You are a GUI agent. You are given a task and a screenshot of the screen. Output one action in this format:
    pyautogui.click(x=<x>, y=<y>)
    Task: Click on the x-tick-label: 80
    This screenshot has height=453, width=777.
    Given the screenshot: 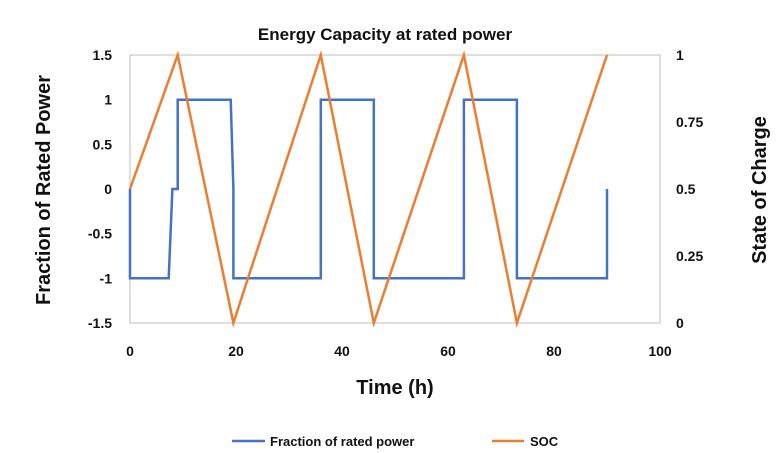 What is the action you would take?
    pyautogui.click(x=554, y=351)
    